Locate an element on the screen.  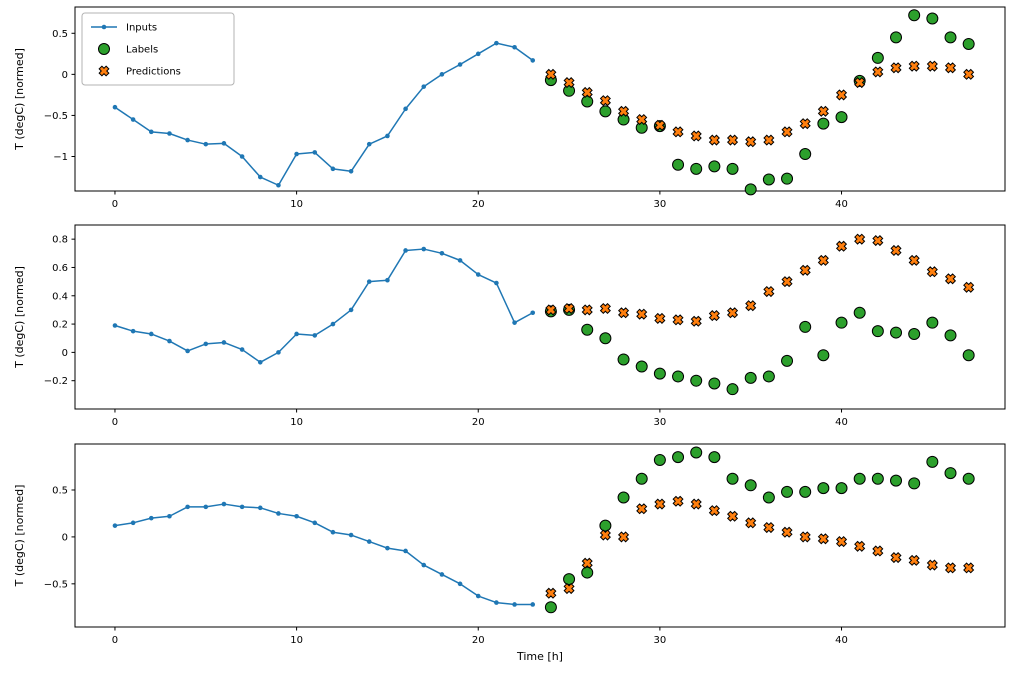
y-tick-label: 0.2 is located at coordinates (60, 325).